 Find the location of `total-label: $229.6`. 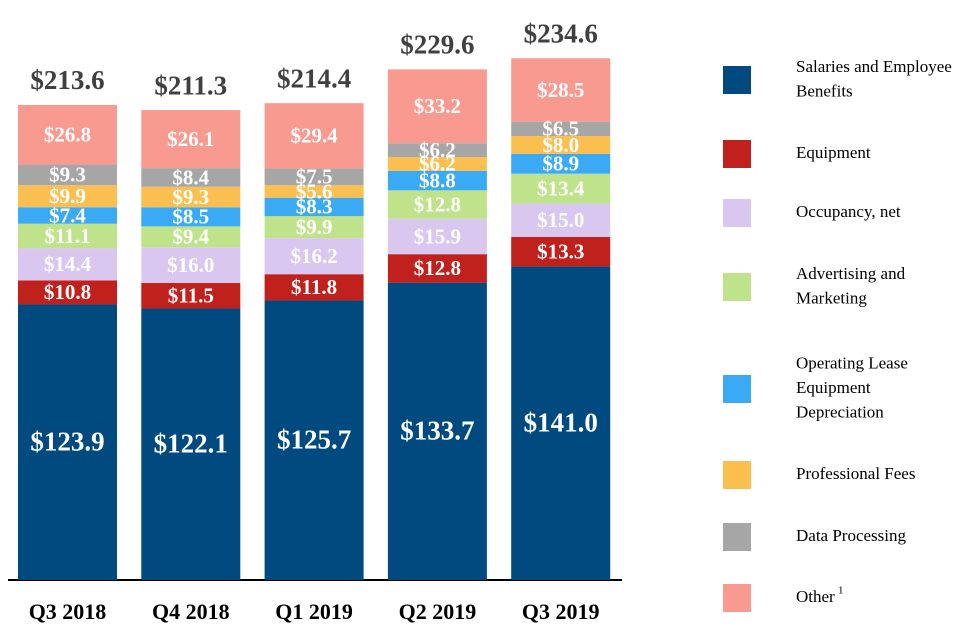

total-label: $229.6 is located at coordinates (437, 45).